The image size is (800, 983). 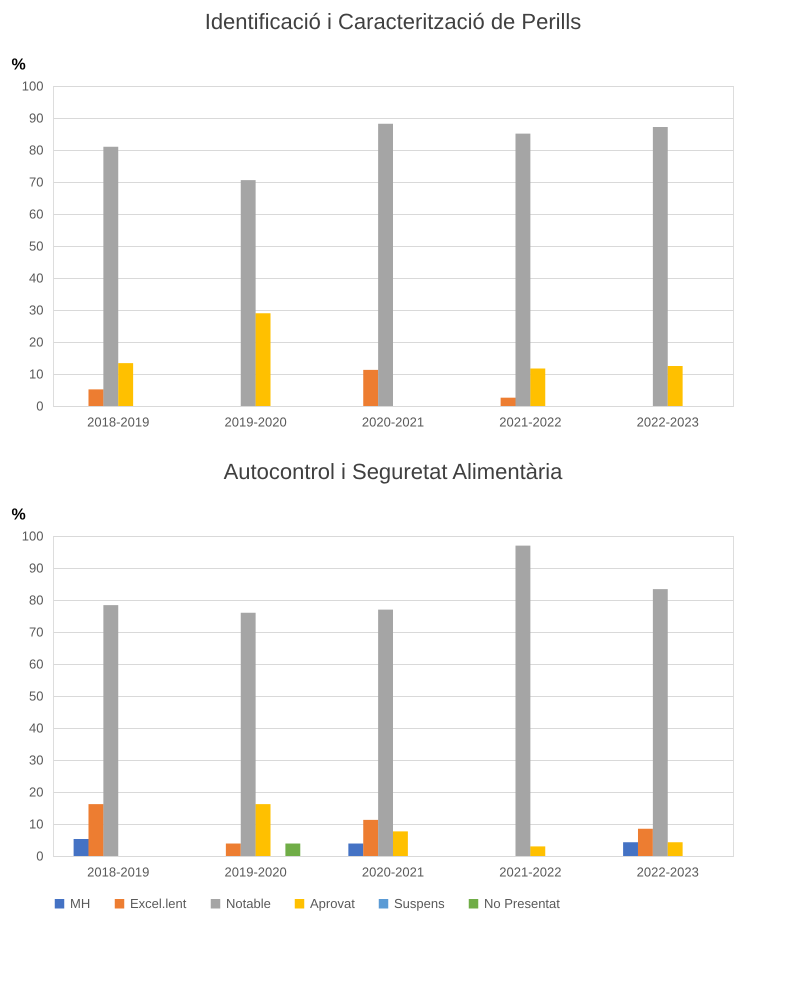 I want to click on legend-label: Excel.lent, so click(x=158, y=903).